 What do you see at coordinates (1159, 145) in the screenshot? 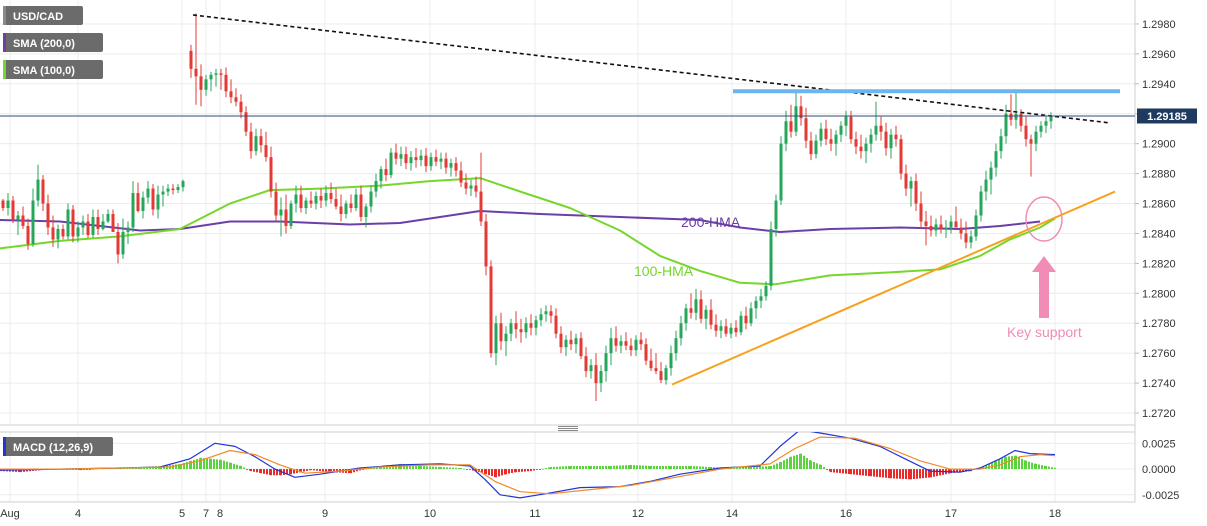
I see `y-tick-label: 1.2900` at bounding box center [1159, 145].